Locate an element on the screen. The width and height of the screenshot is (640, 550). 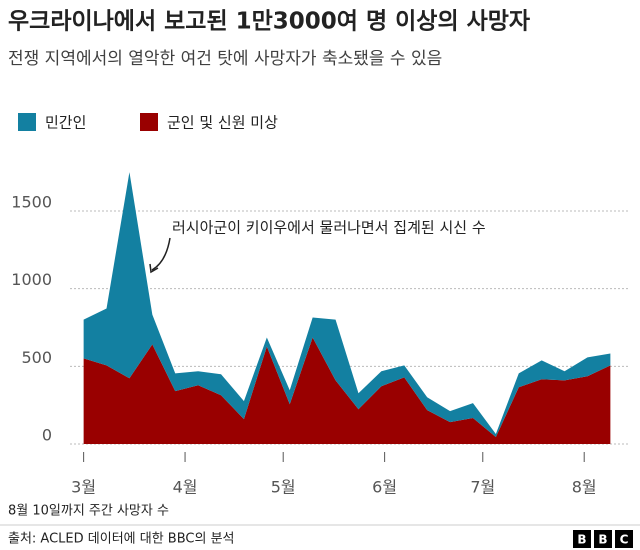
note: 8월 10일까지 주간 사망자 수 is located at coordinates (88, 511).